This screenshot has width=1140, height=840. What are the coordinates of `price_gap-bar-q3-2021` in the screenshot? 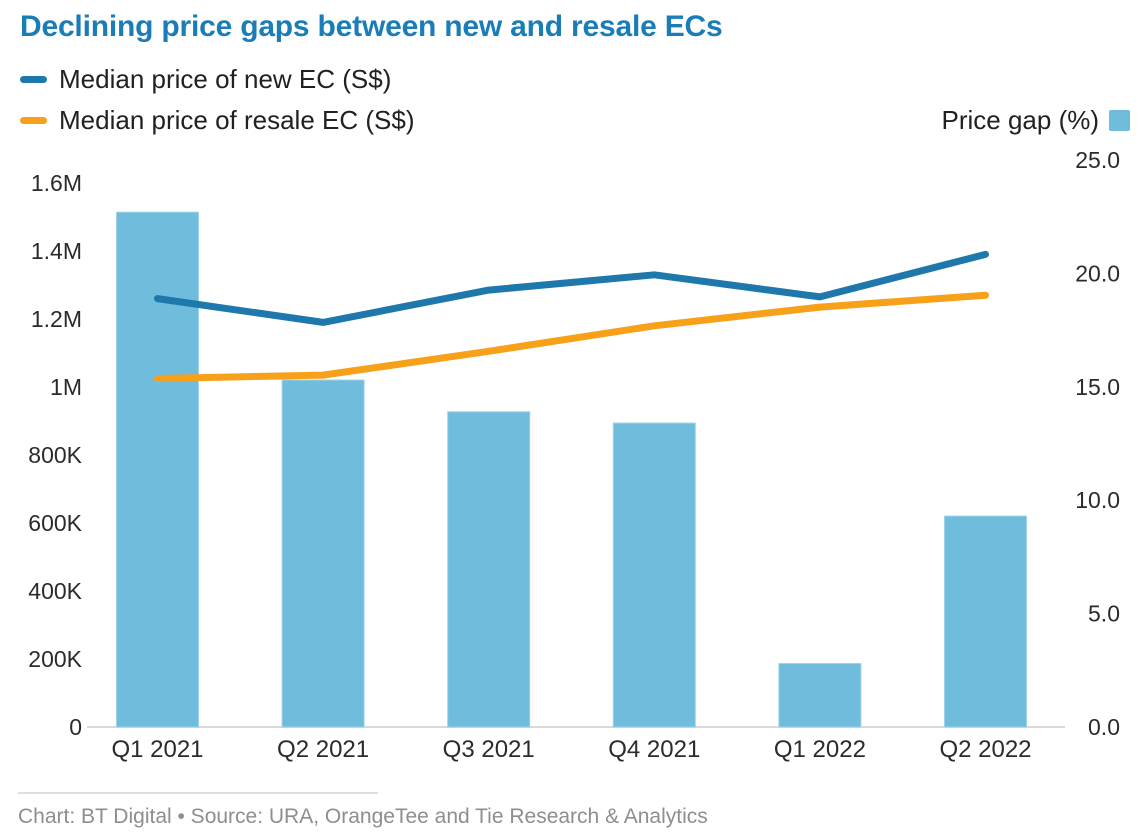 It's located at (489, 569).